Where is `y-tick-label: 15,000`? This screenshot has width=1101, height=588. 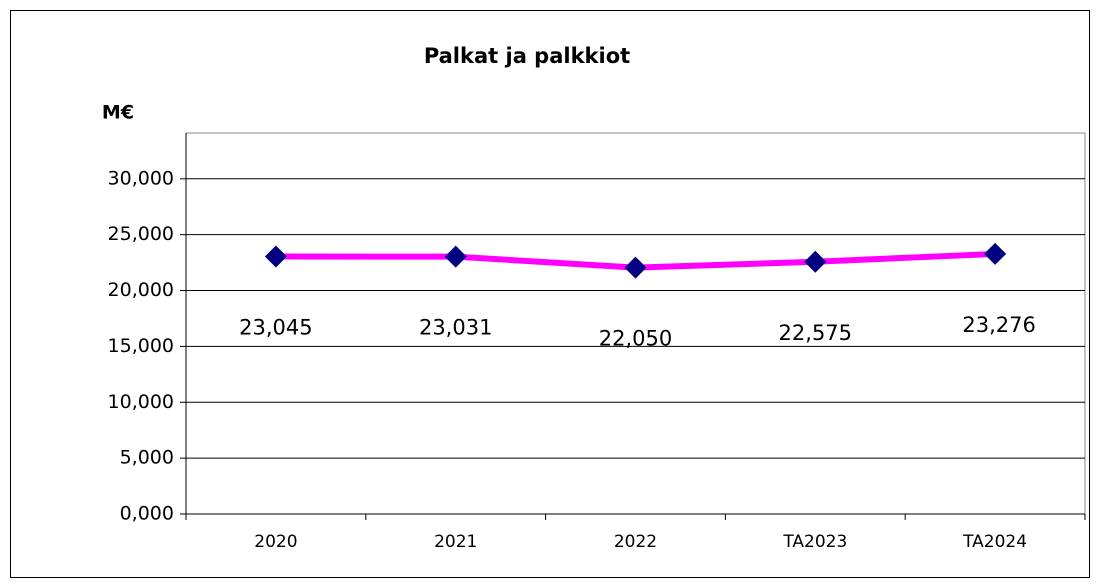 y-tick-label: 15,000 is located at coordinates (141, 346).